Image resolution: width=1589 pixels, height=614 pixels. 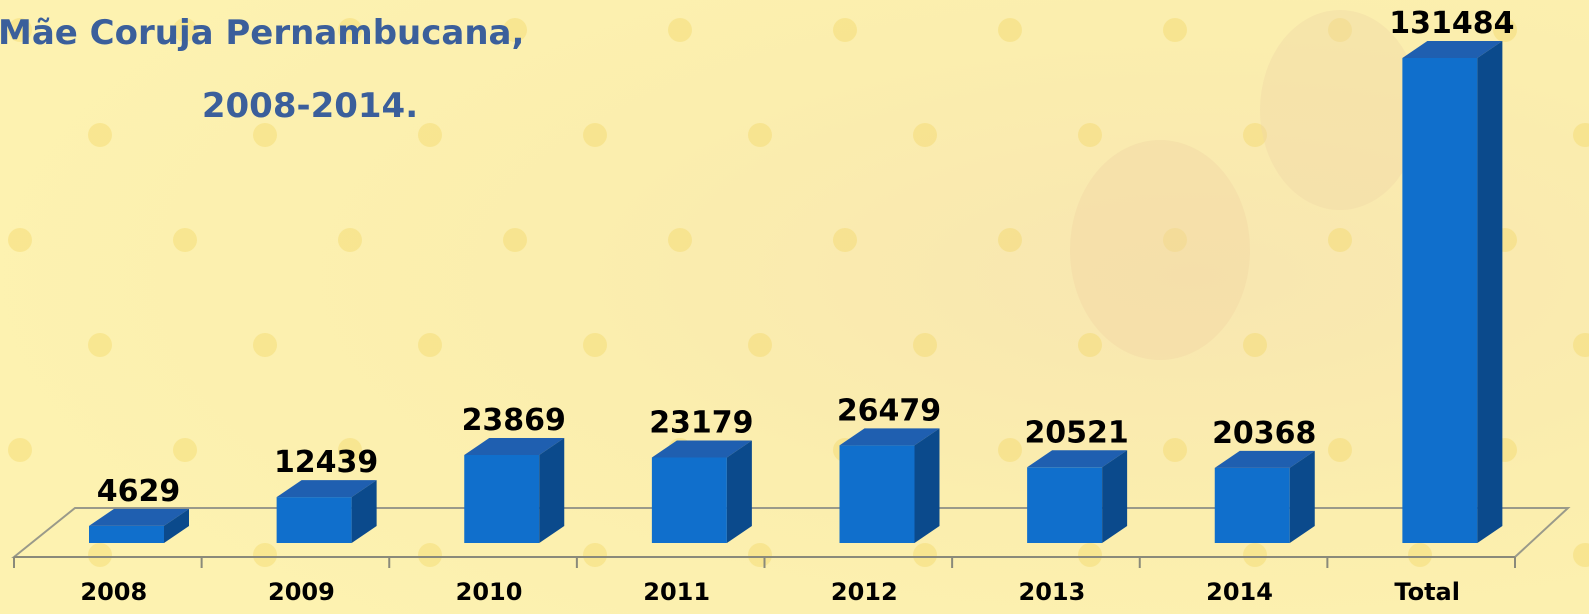 What do you see at coordinates (139, 491) in the screenshot?
I see `data-label: 4629` at bounding box center [139, 491].